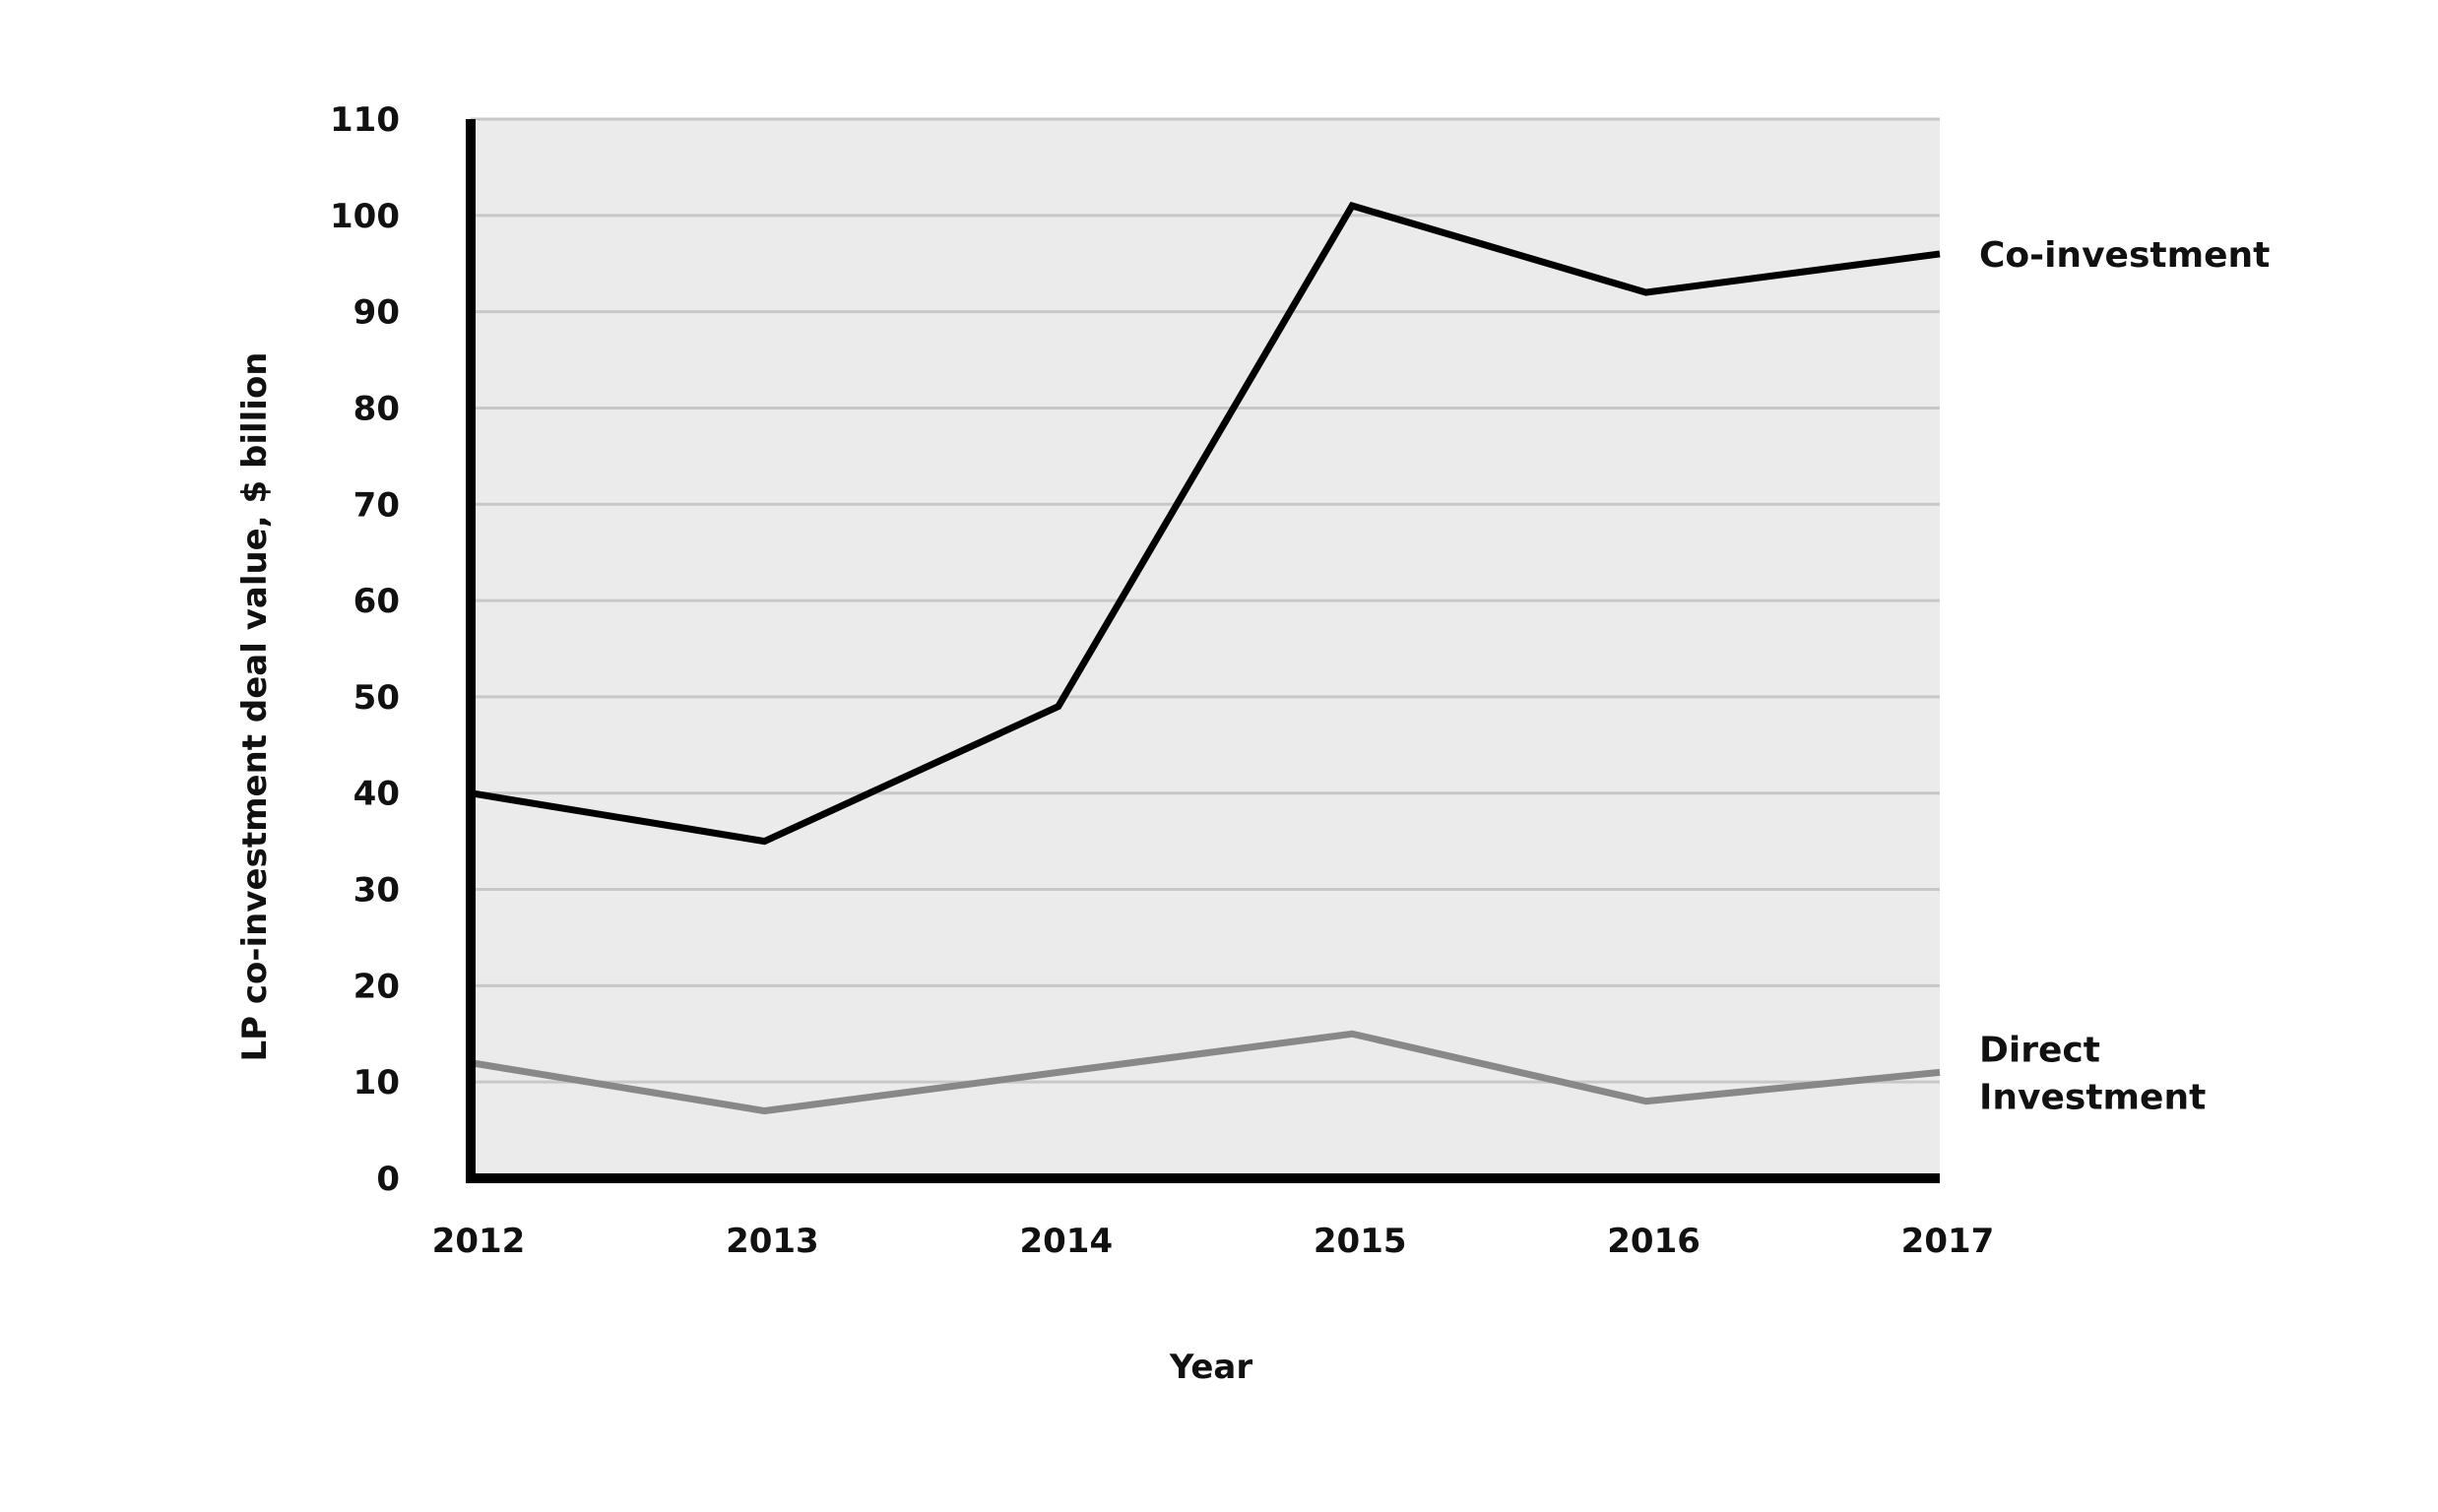  What do you see at coordinates (376, 698) in the screenshot?
I see `y-tick-label: 50` at bounding box center [376, 698].